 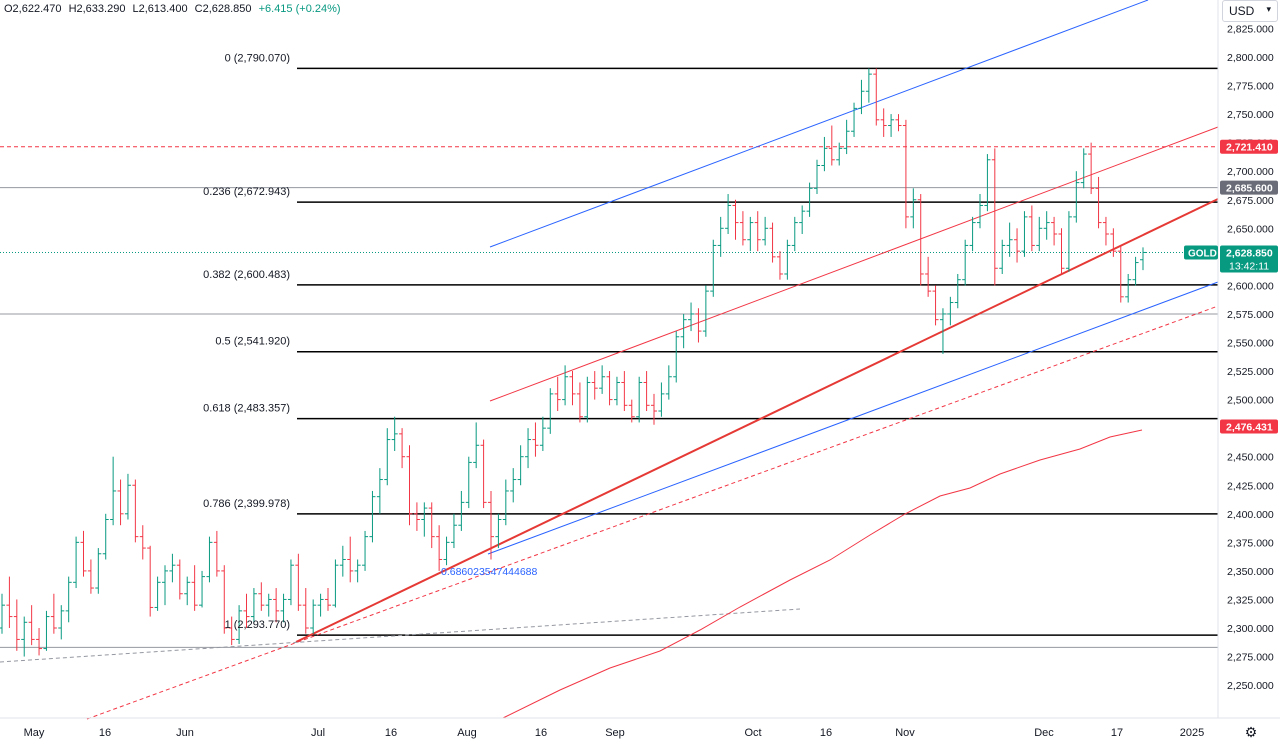 I want to click on chevron-down-icon: ▾, so click(x=1268, y=9).